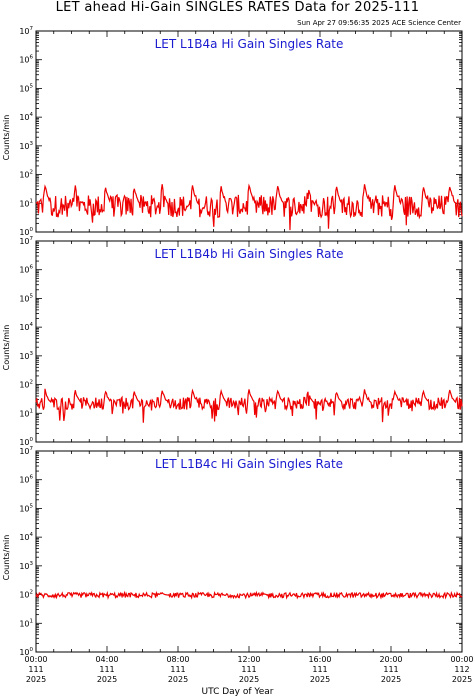 The image size is (475, 700). I want to click on panel-title: LET L1B4a Hi Gain Singles Rate, so click(249, 44).